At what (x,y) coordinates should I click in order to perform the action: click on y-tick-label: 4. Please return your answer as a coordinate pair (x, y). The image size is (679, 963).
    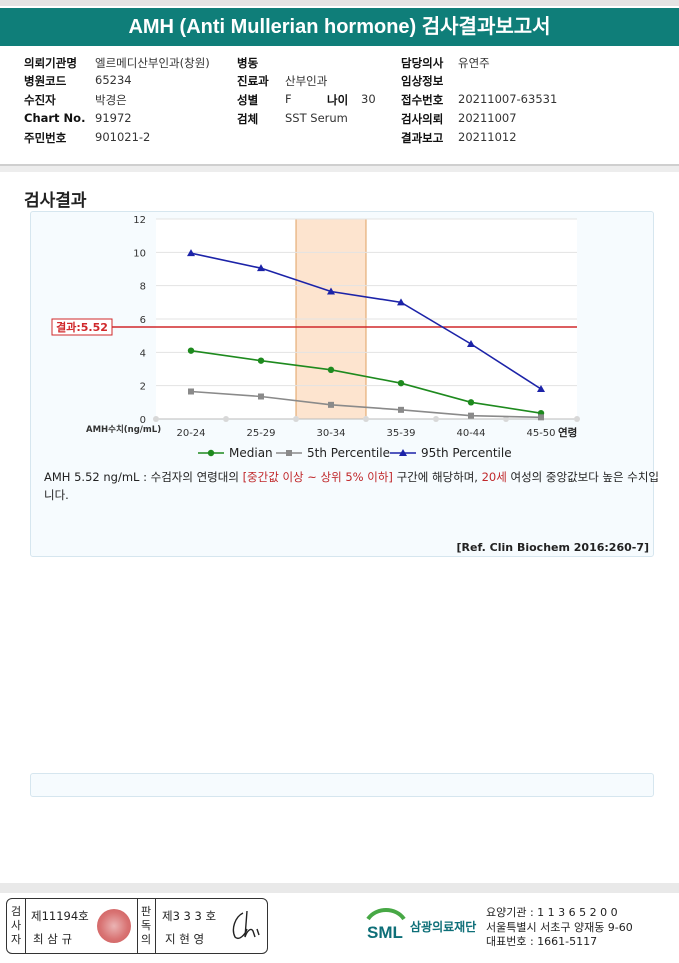
    Looking at the image, I should click on (143, 353).